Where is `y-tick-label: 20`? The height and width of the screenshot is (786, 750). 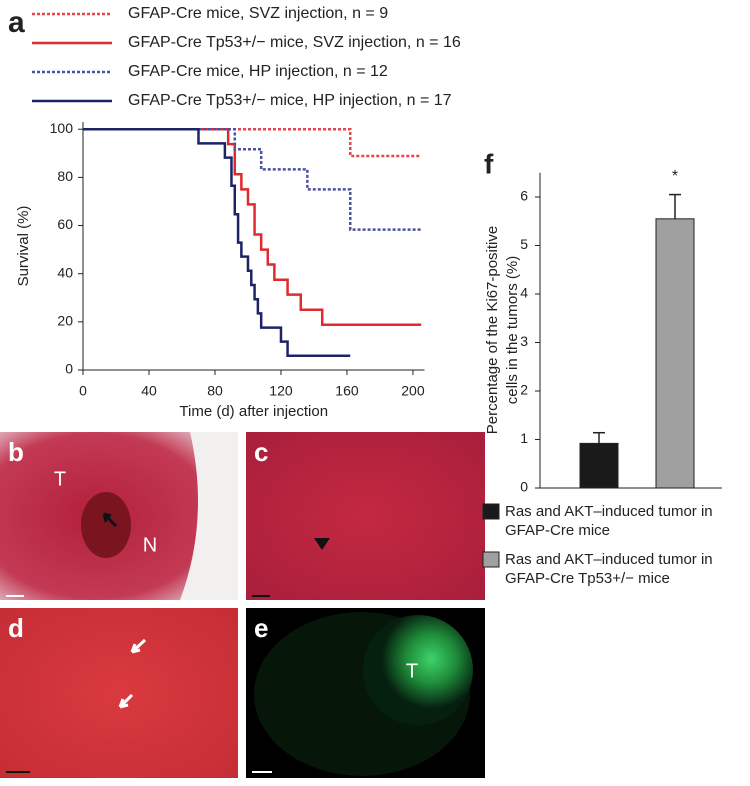
y-tick-label: 20 is located at coordinates (65, 321).